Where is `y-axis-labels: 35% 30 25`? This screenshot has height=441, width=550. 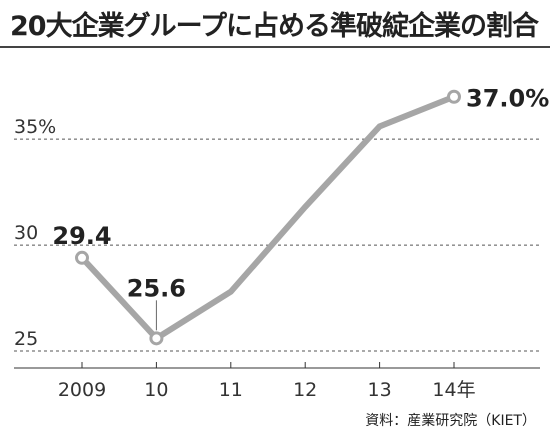 y-axis-labels: 35% 30 25 is located at coordinates (35, 233).